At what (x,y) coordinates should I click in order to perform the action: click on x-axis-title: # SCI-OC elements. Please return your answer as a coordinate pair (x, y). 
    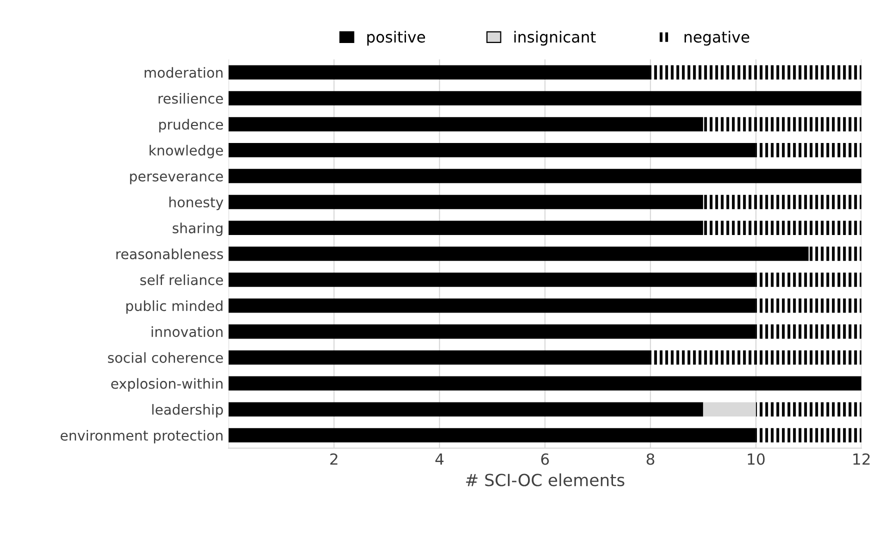
    Looking at the image, I should click on (545, 479).